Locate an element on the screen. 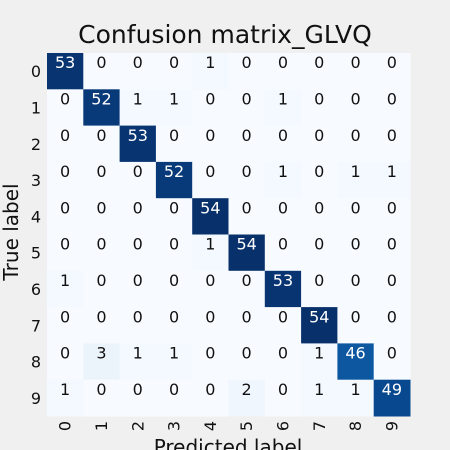 This screenshot has width=450, height=450. y-tick-label: 8 is located at coordinates (36, 362).